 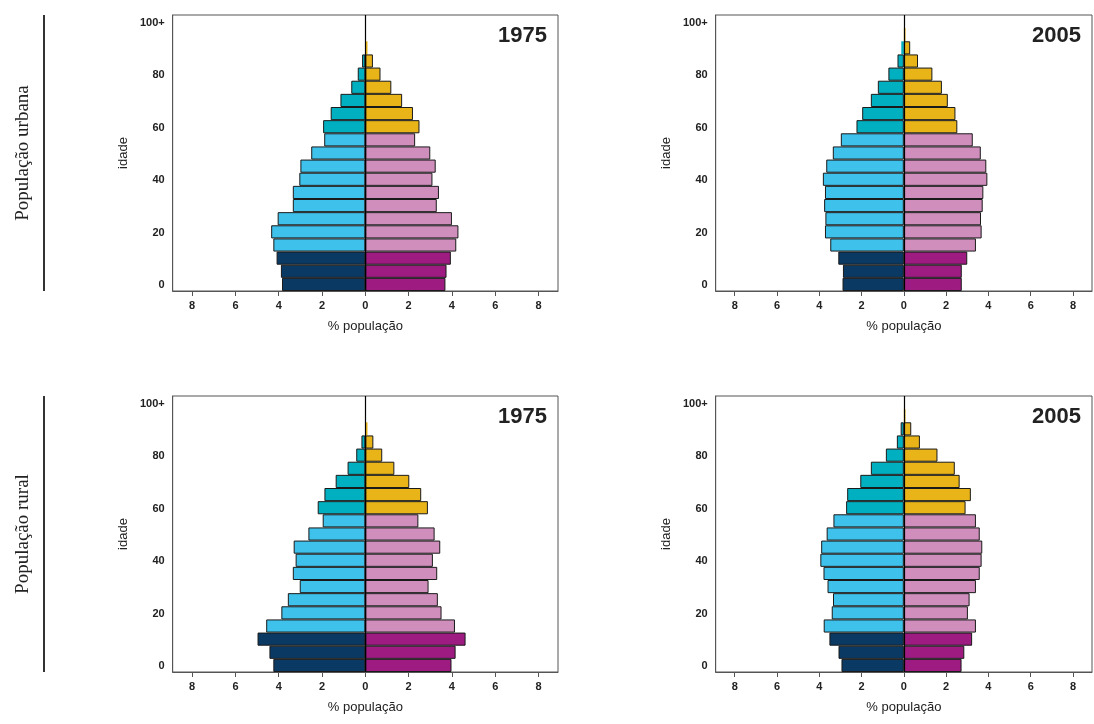 What do you see at coordinates (22, 153) in the screenshot?
I see `text: População urbana` at bounding box center [22, 153].